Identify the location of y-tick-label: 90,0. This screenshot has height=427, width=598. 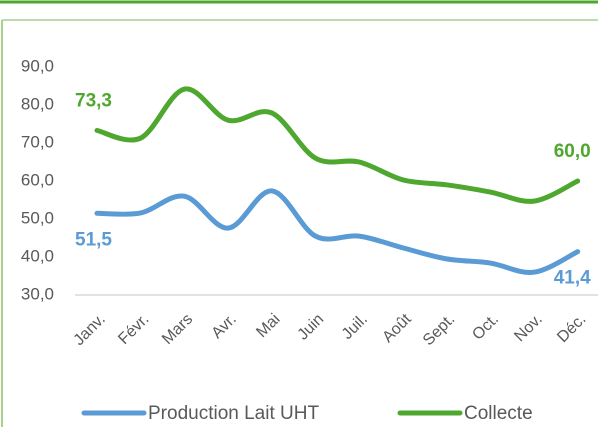
(37, 65).